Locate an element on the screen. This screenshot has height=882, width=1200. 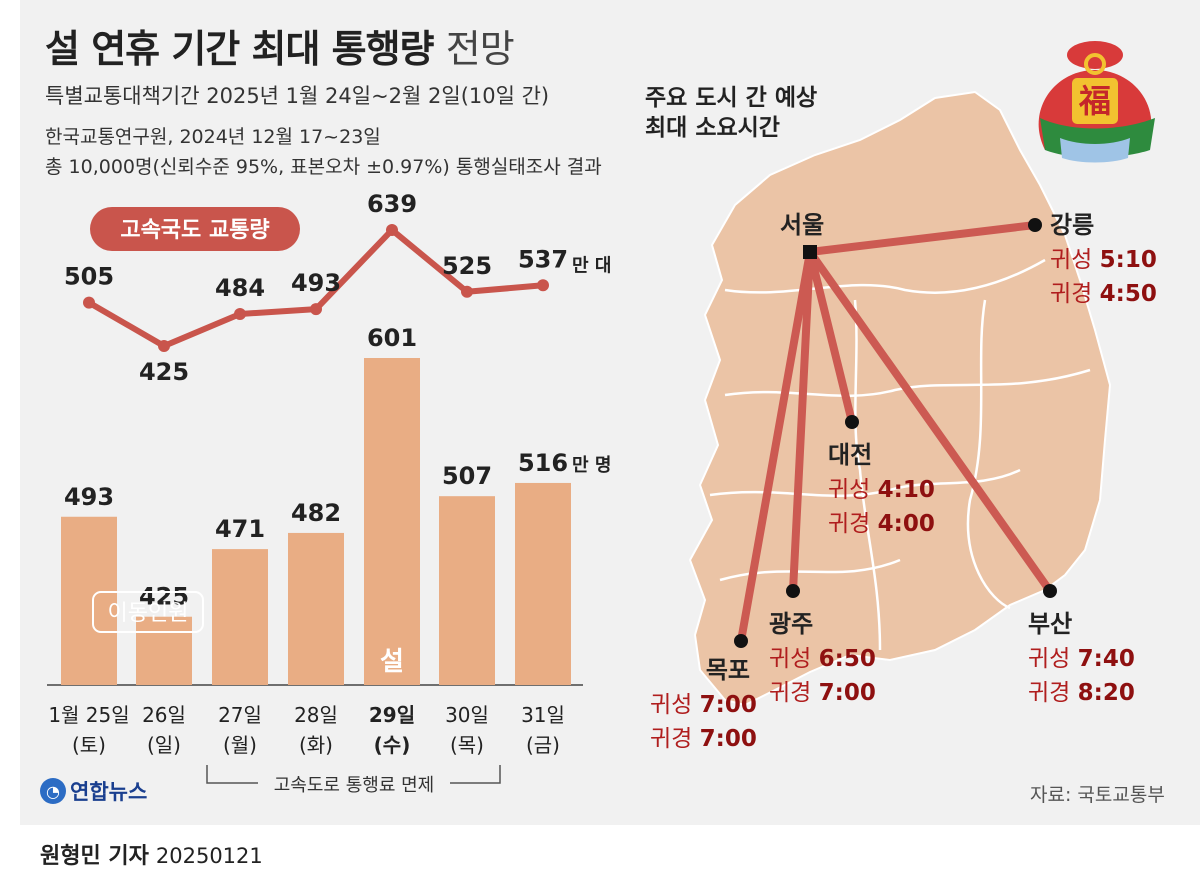
line-unit-label: 만 대 is located at coordinates (591, 265).